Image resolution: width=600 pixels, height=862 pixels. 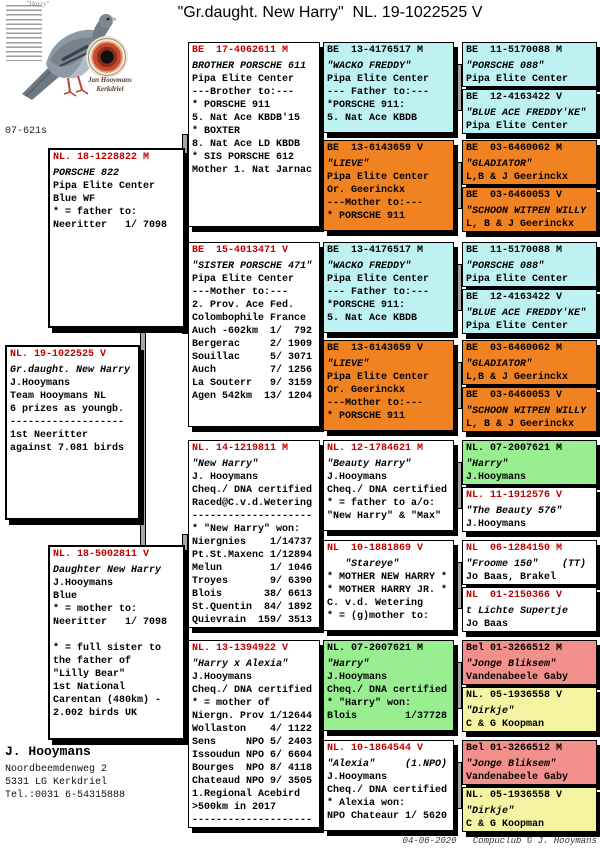 I want to click on pedigree-line: * Alexia won:, so click(x=366, y=803).